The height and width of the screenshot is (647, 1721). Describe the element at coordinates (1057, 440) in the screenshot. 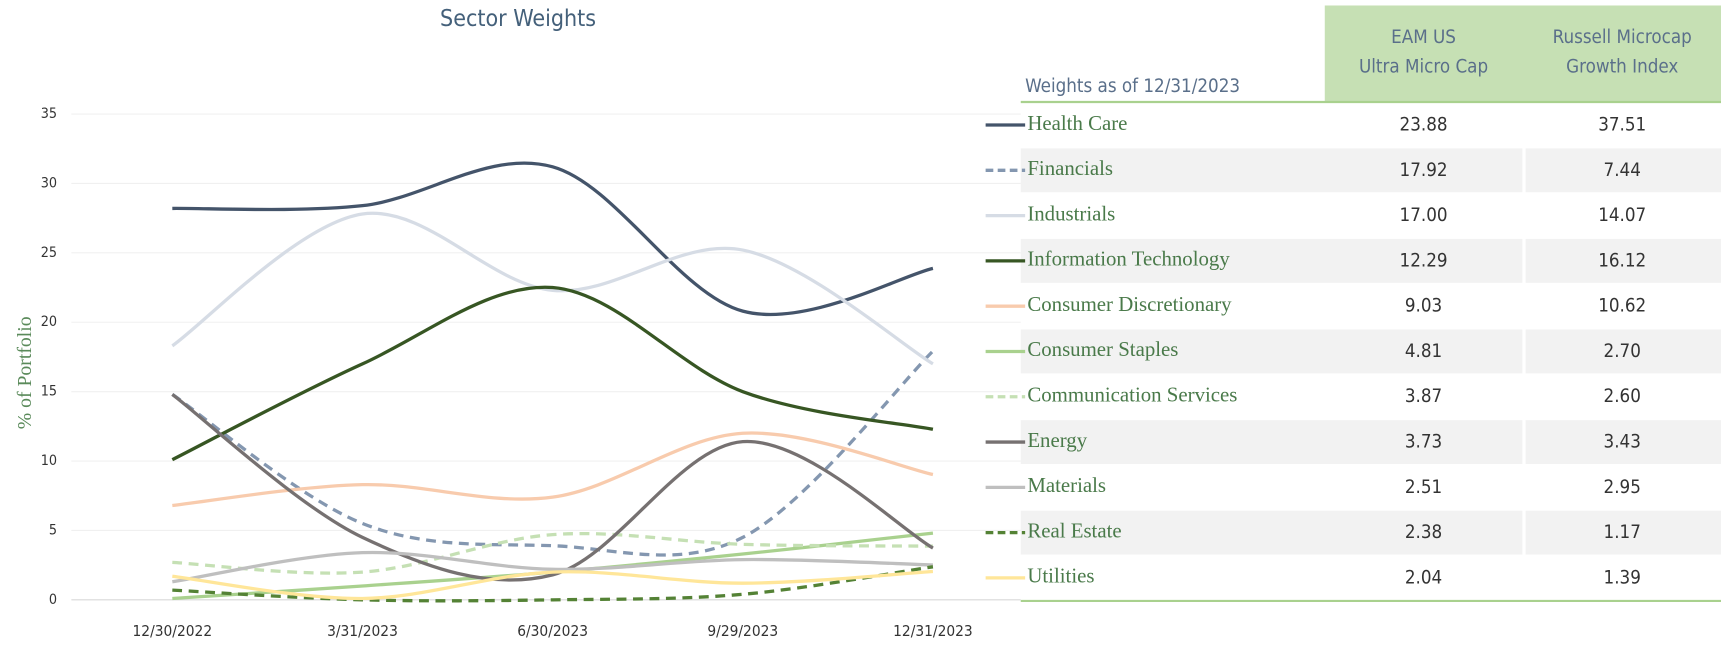

I see `legend-label: Energy` at that location.